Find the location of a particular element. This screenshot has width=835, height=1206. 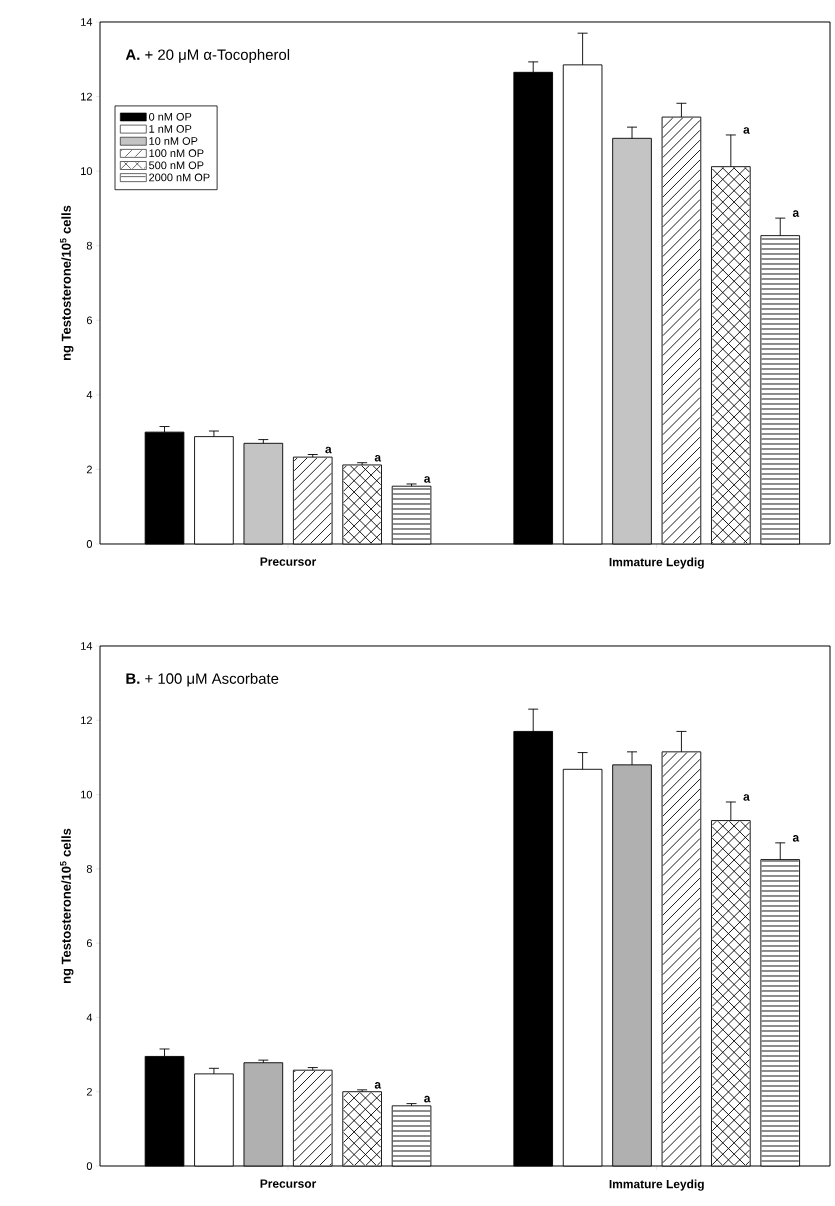

legend-label: 100 nM OP is located at coordinates (176, 153).